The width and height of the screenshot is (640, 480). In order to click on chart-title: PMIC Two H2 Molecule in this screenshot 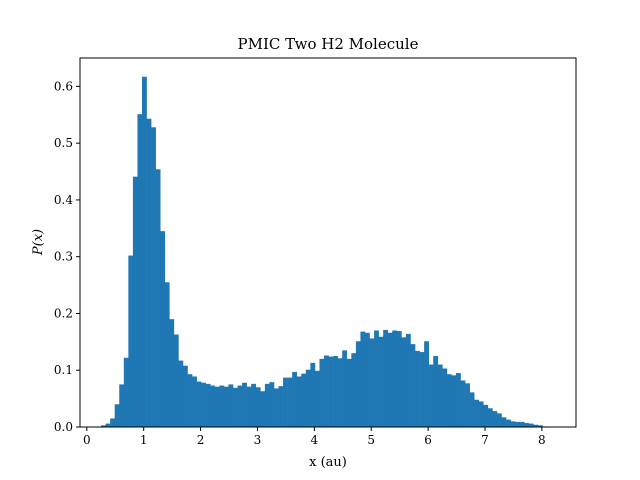, I will do `click(328, 44)`.